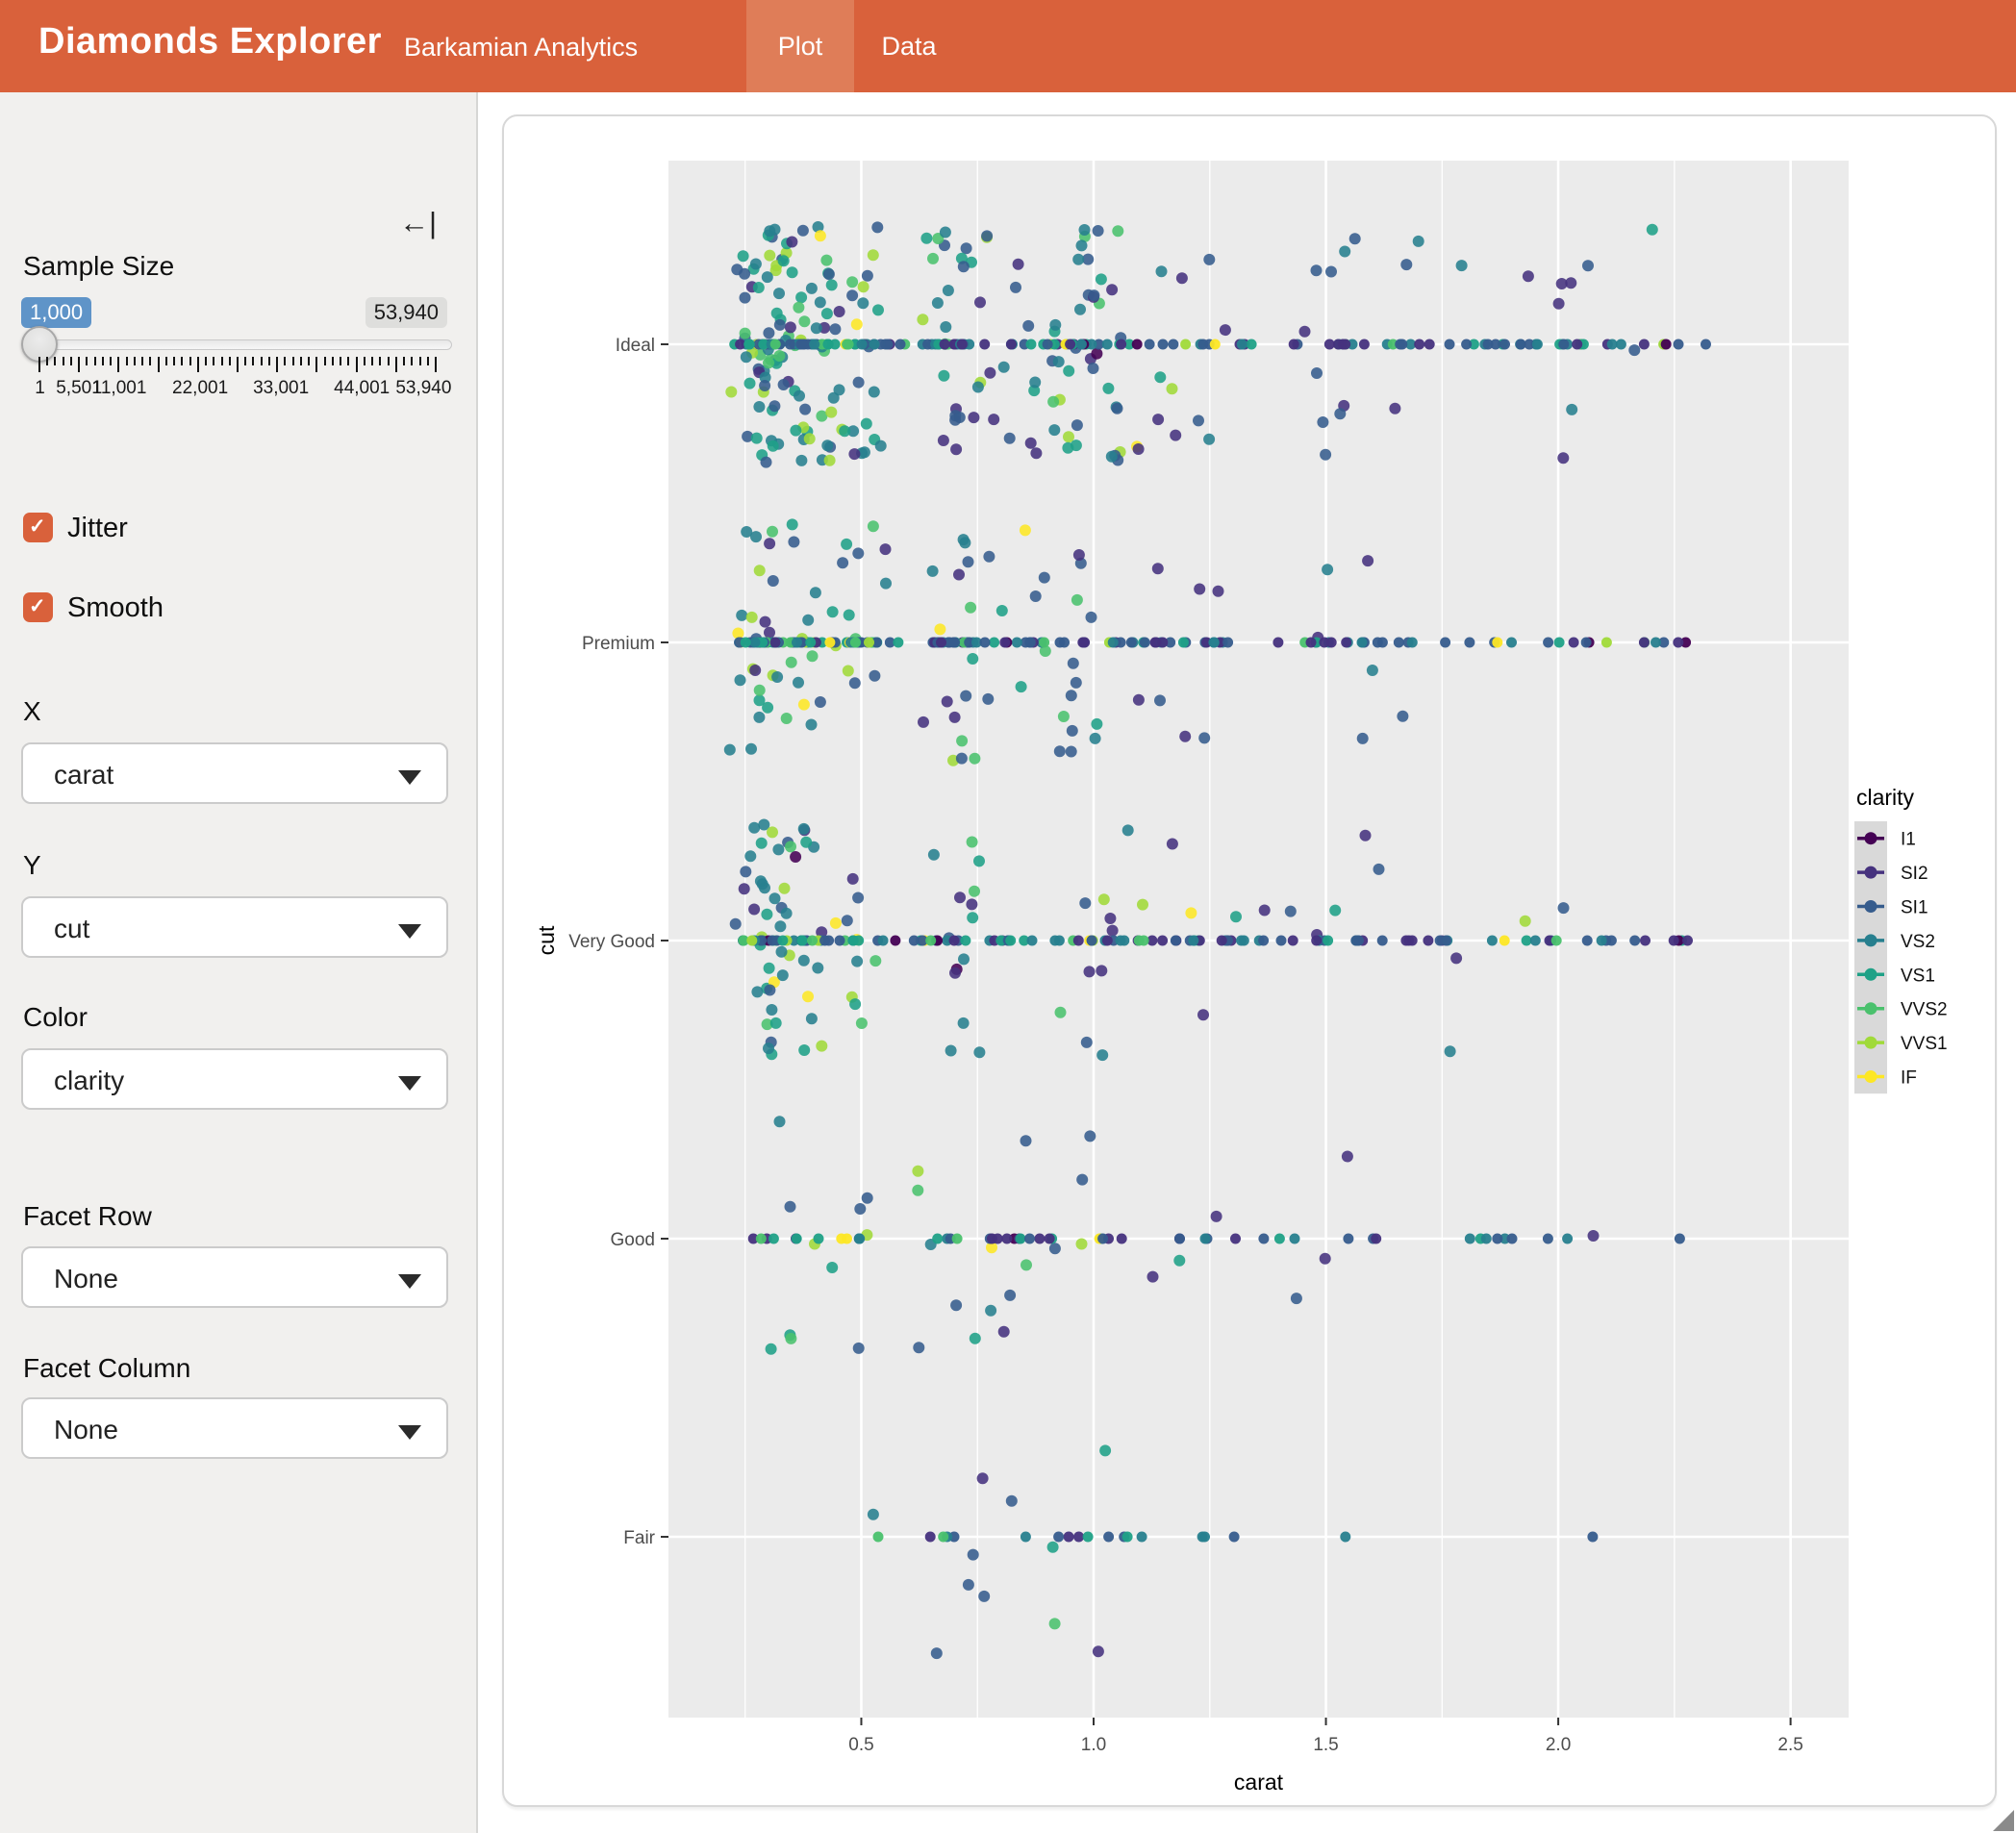 This screenshot has height=1833, width=2016. What do you see at coordinates (40, 388) in the screenshot?
I see `slider-tick-label: 1` at bounding box center [40, 388].